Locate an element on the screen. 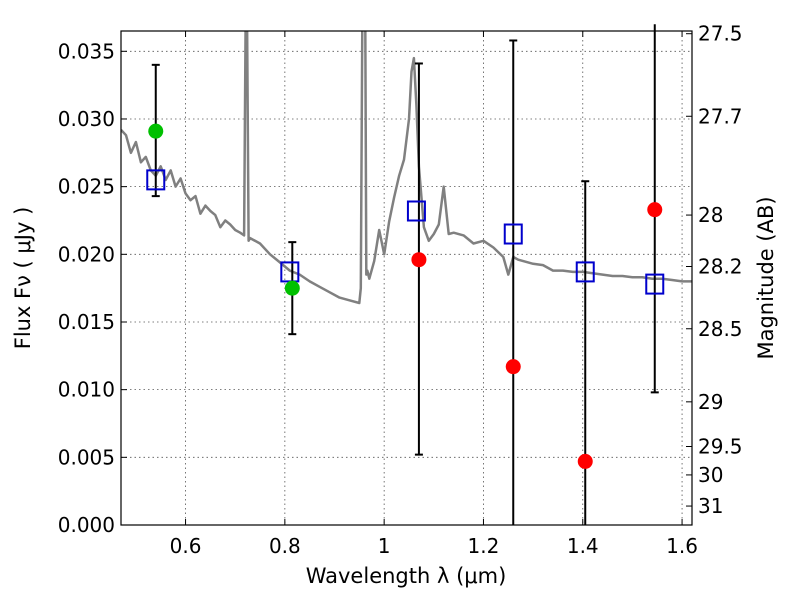 This screenshot has height=600, width=800. x-tick-labels: 0.6 0.8 1 1.2 1.4 1.6 is located at coordinates (434, 546).